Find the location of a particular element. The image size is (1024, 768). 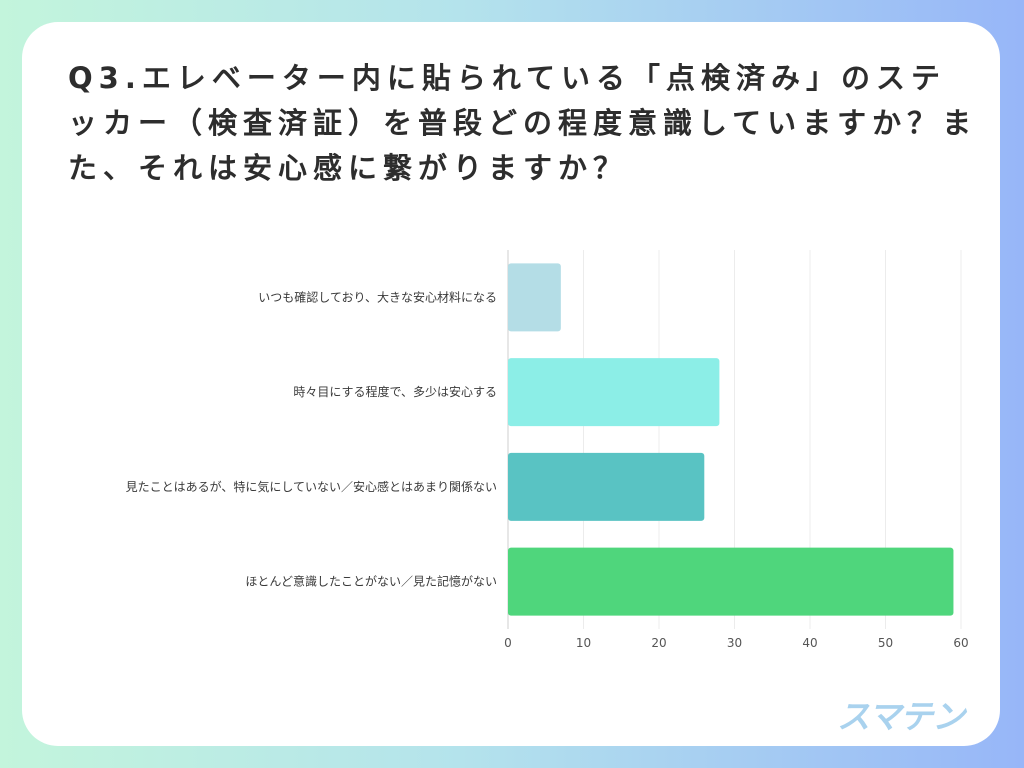

x-tick-label: 50 is located at coordinates (885, 643).